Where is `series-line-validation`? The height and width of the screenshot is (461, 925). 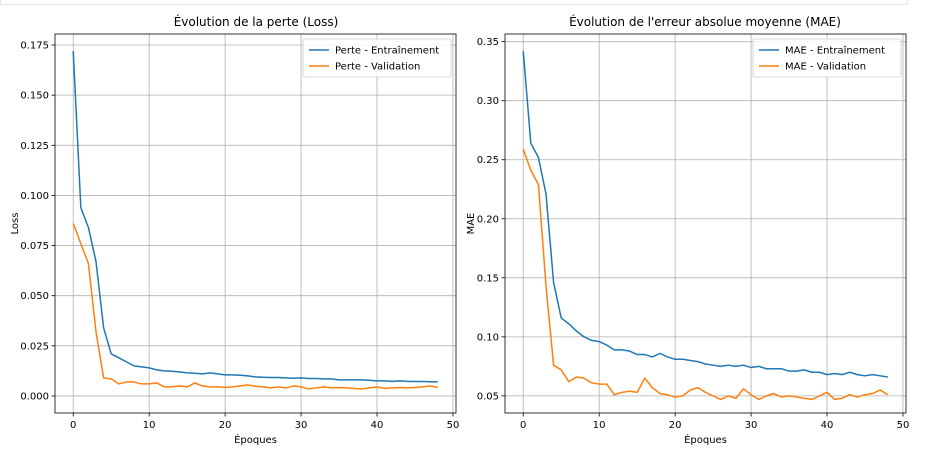 series-line-validation is located at coordinates (255, 306).